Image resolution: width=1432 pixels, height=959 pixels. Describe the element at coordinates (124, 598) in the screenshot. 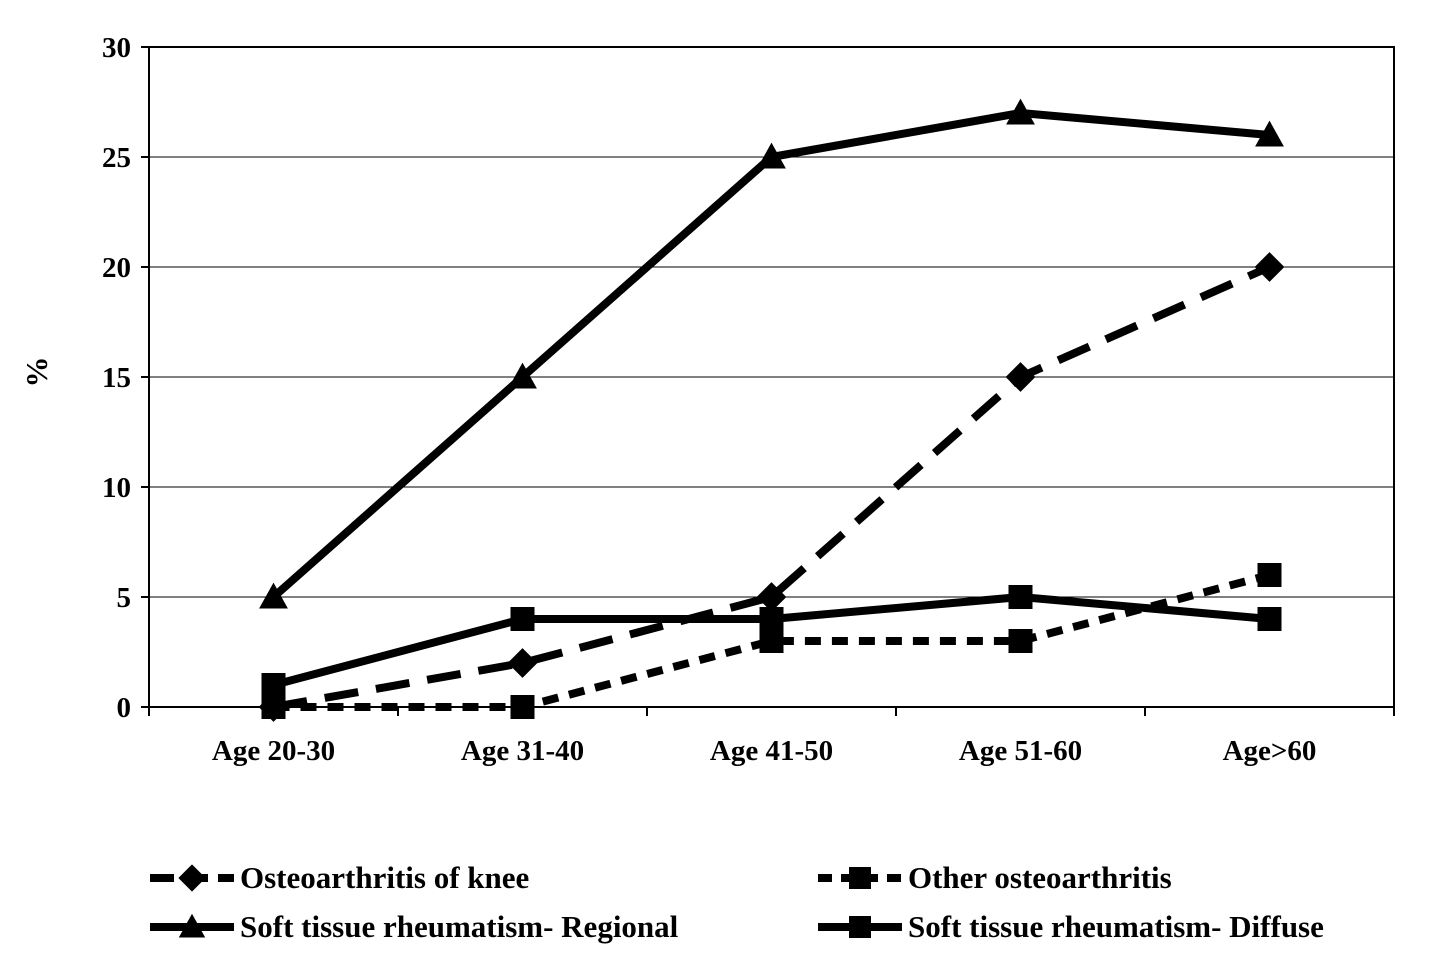

I see `y-tick-label: 5` at that location.